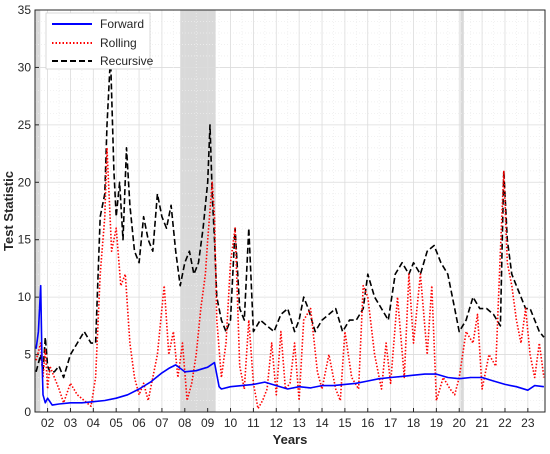 The height and width of the screenshot is (454, 550). What do you see at coordinates (185, 423) in the screenshot?
I see `x-tick-label: 08` at bounding box center [185, 423].